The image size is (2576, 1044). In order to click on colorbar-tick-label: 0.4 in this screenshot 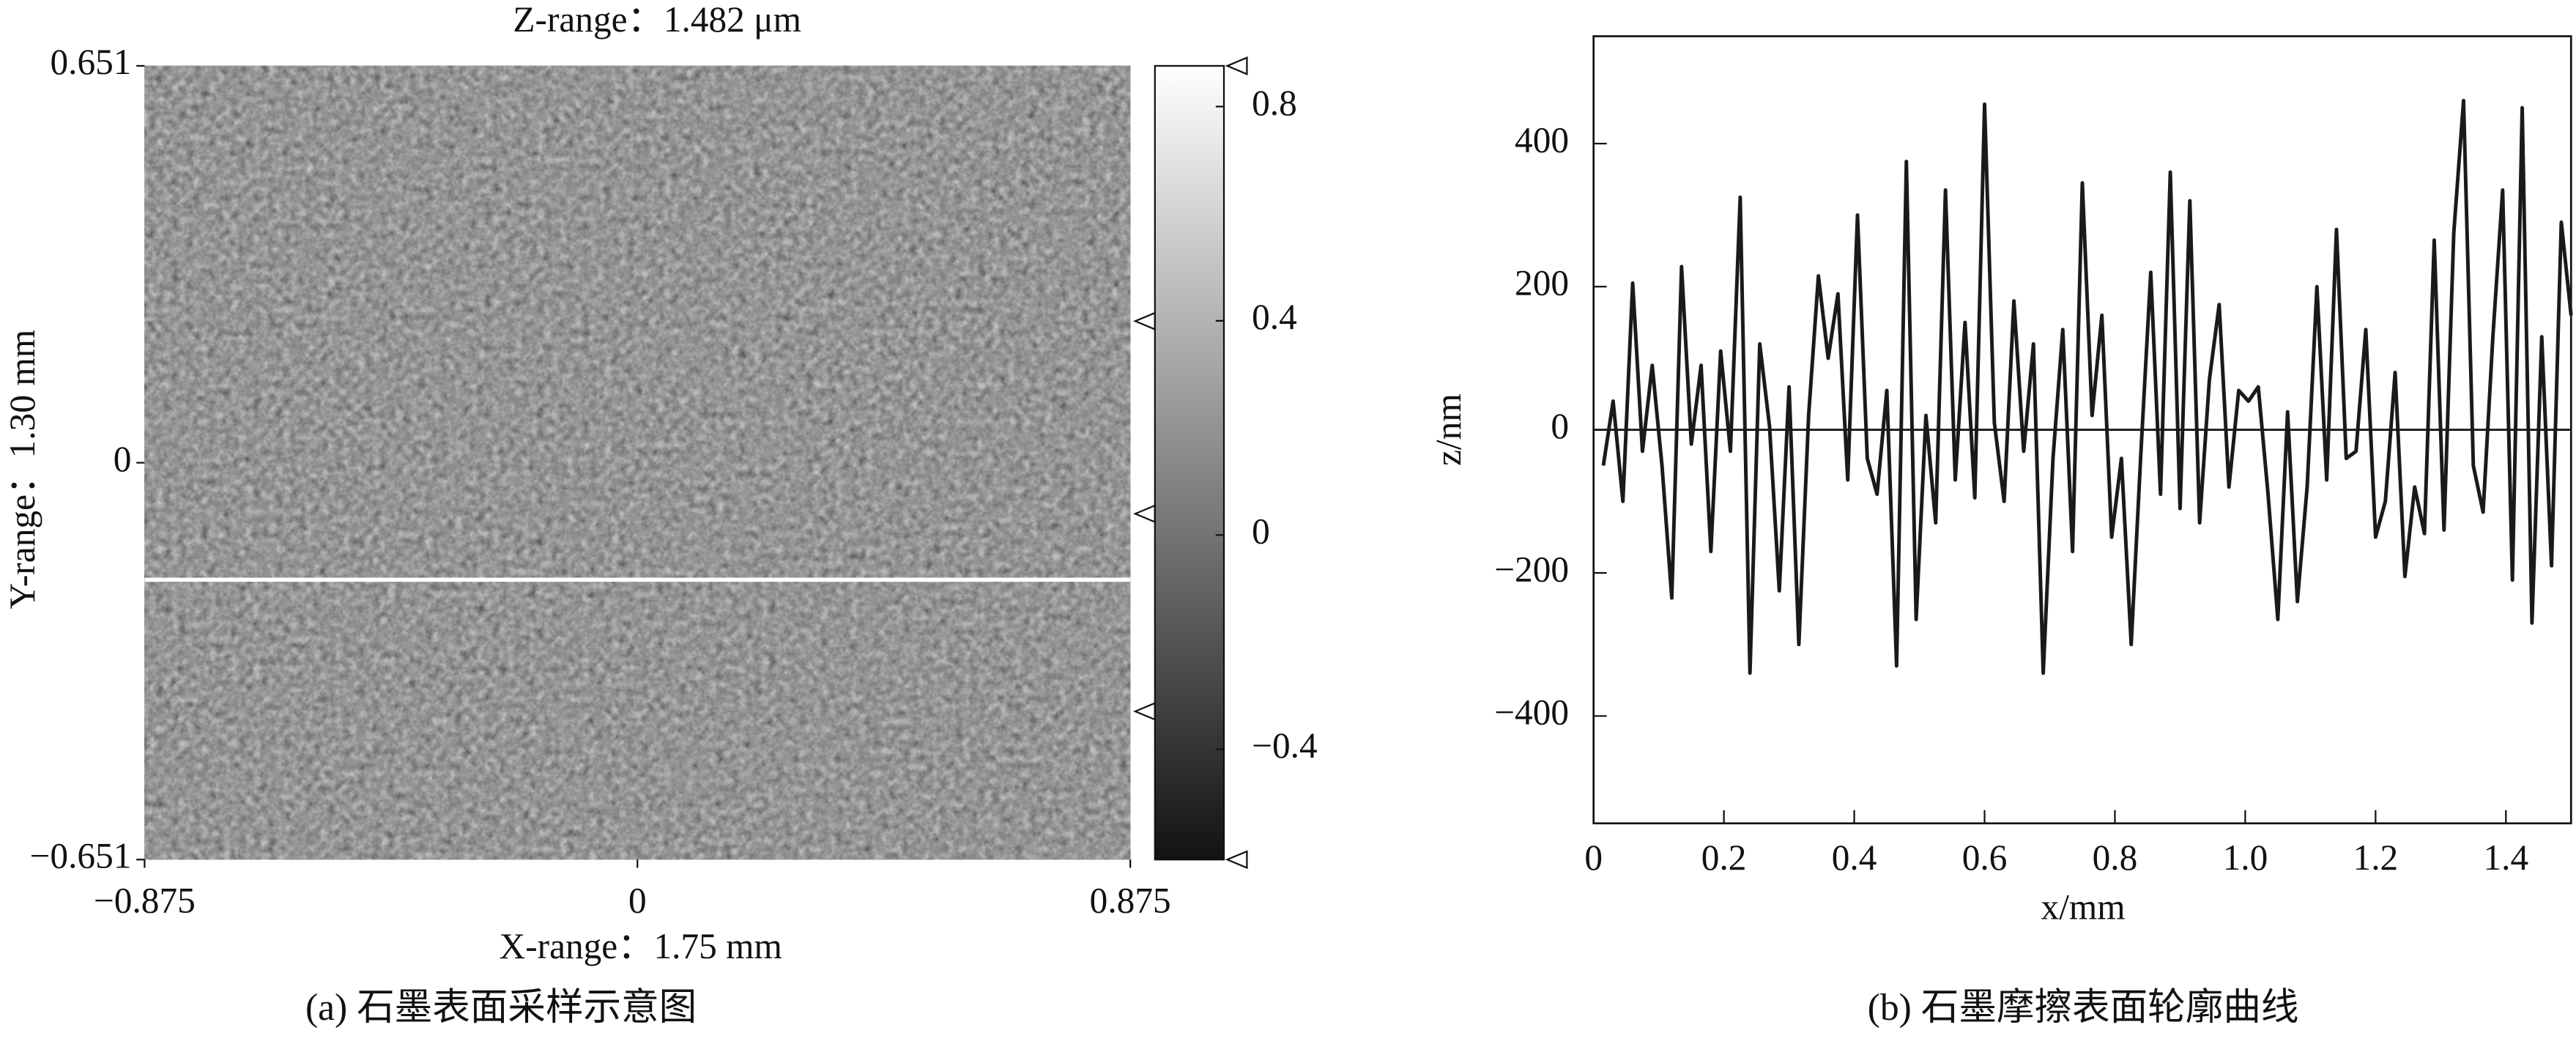, I will do `click(1274, 317)`.